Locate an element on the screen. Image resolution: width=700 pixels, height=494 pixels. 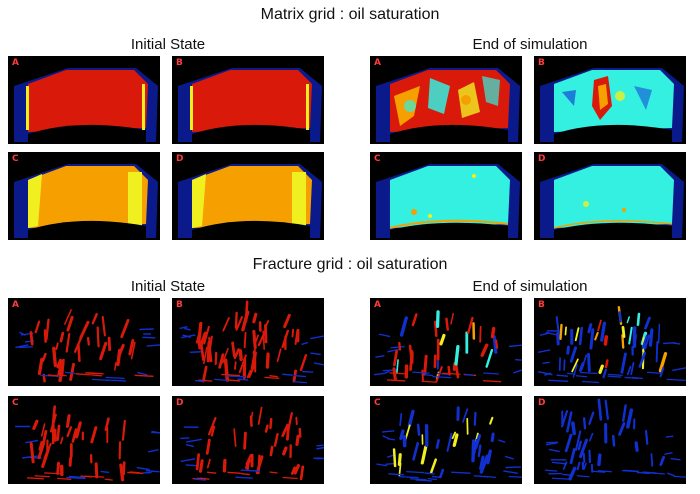
matrix-end-c-label: C is located at coordinates (377, 159).